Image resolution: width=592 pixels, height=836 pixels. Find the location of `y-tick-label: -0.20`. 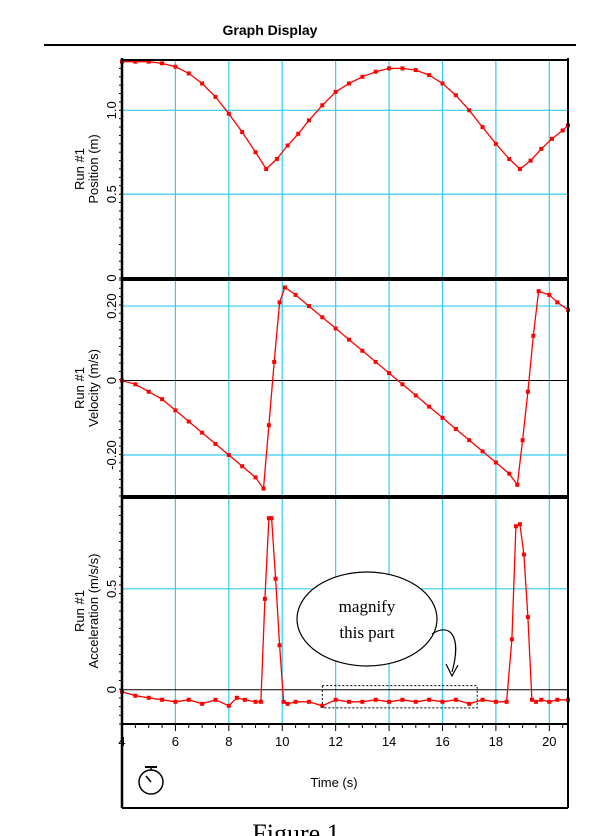

y-tick-label: -0.20 is located at coordinates (111, 455).